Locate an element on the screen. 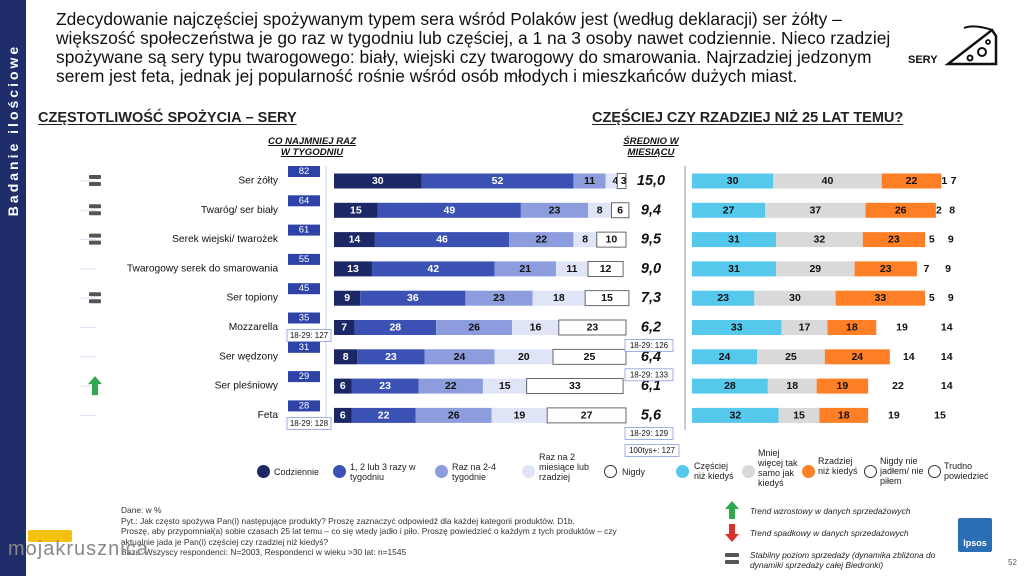 This screenshot has width=1024, height=576. page-number: 52 is located at coordinates (1012, 562).